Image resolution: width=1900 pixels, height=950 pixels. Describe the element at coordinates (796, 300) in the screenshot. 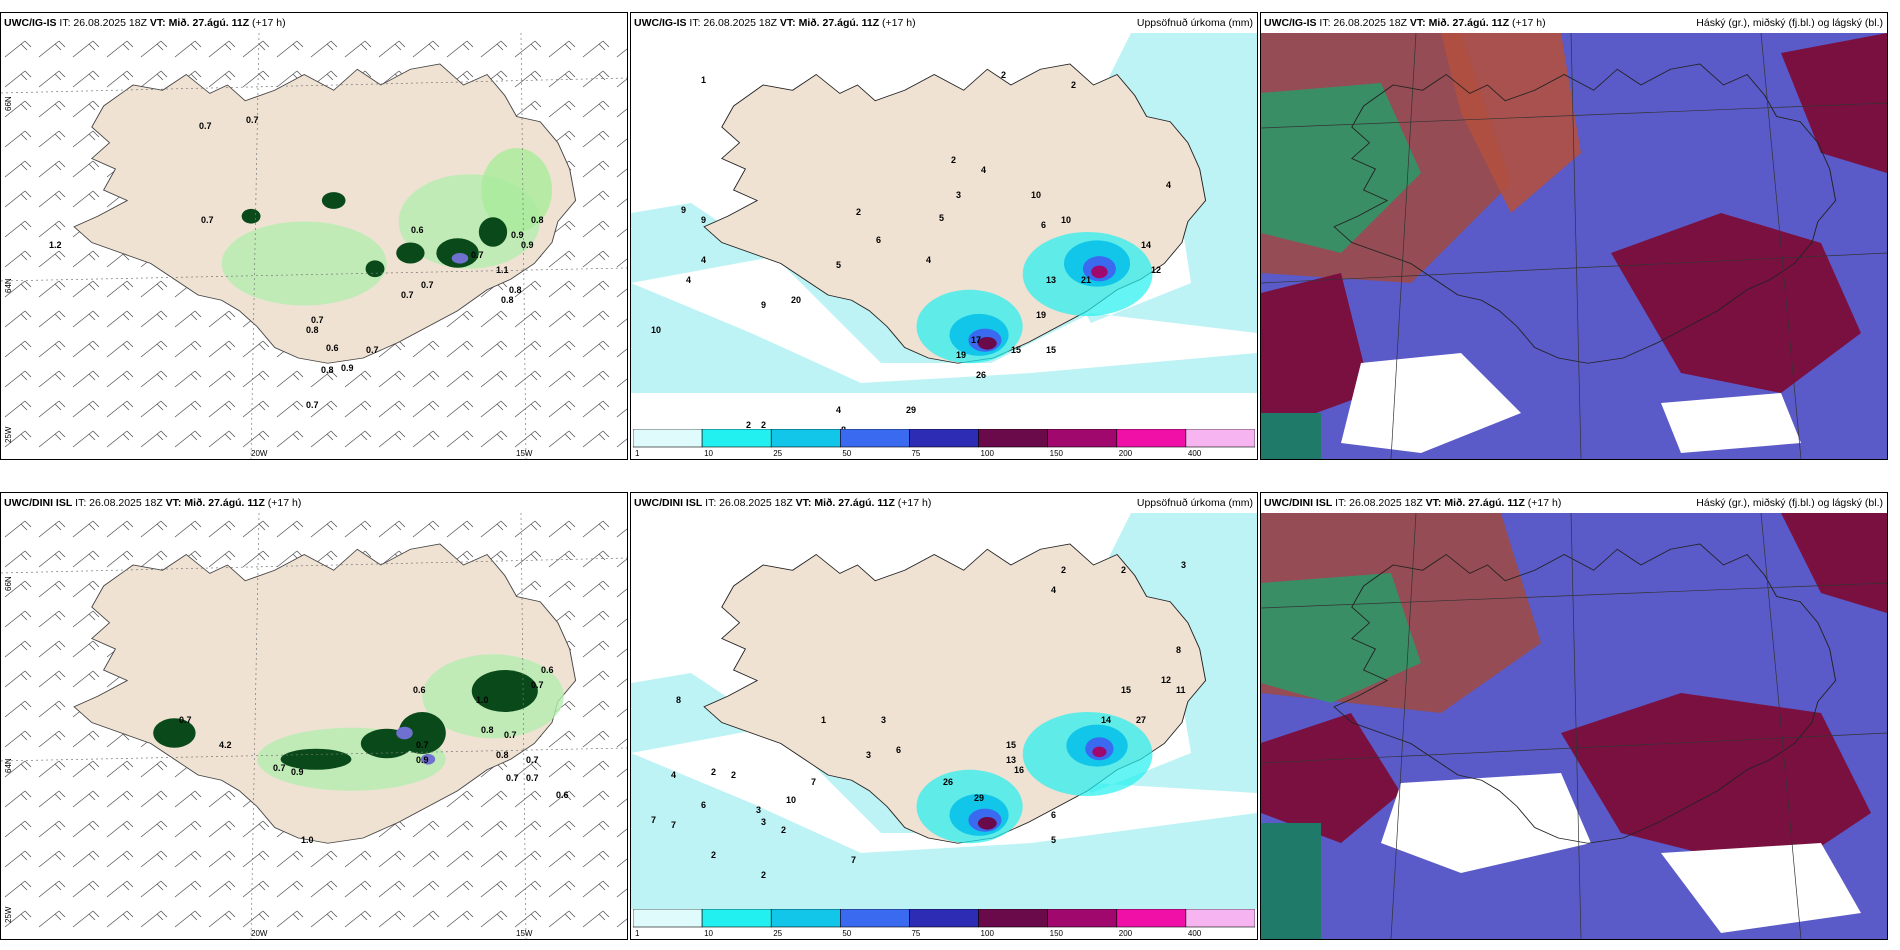

I see `precip-label: 20` at that location.